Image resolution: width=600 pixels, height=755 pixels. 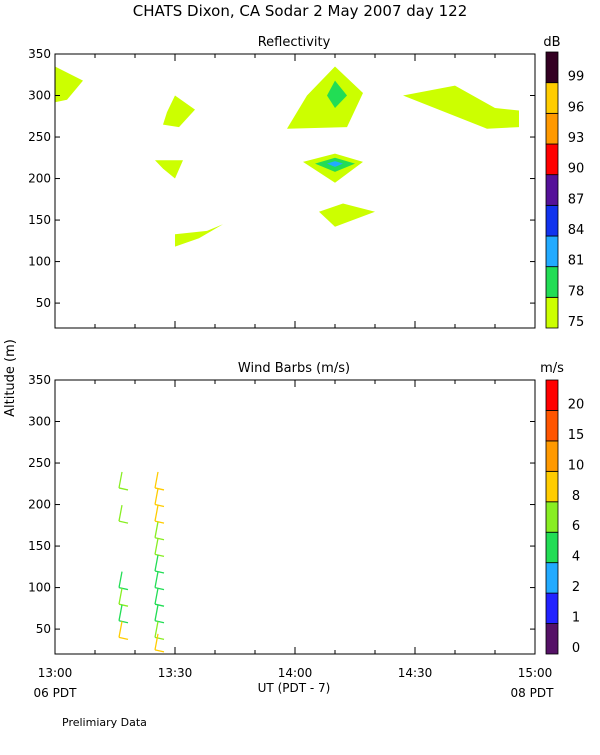 I want to click on left-subtitle: 06 PDT, so click(x=56, y=693).